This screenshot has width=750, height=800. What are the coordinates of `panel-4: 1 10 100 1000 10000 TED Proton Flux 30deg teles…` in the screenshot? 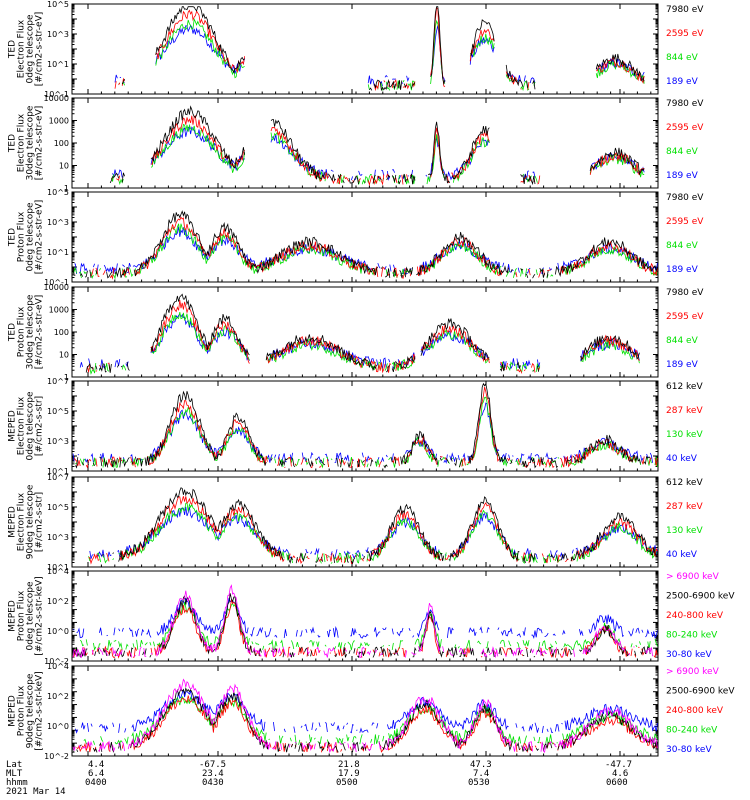 It's located at (356, 332).